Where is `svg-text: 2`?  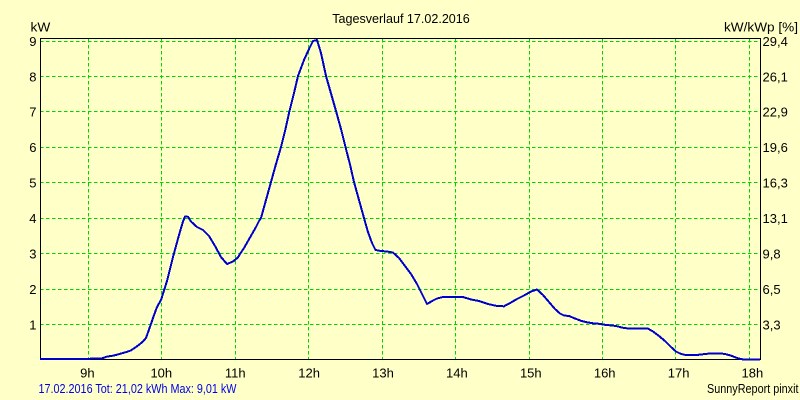
svg-text: 2 is located at coordinates (32, 289).